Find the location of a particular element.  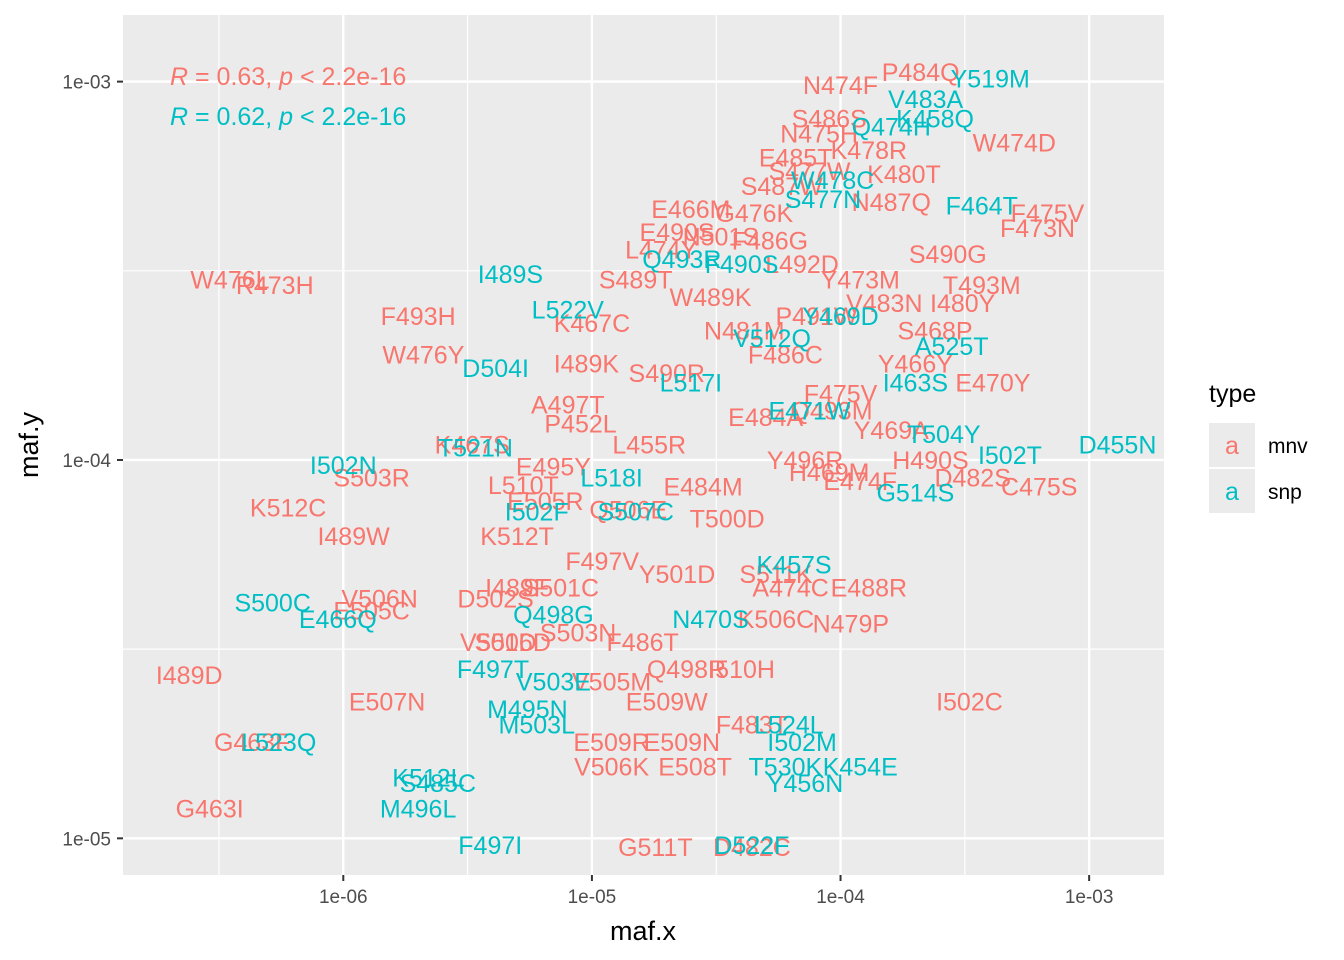

point-label-mnv: T500D is located at coordinates (727, 520).